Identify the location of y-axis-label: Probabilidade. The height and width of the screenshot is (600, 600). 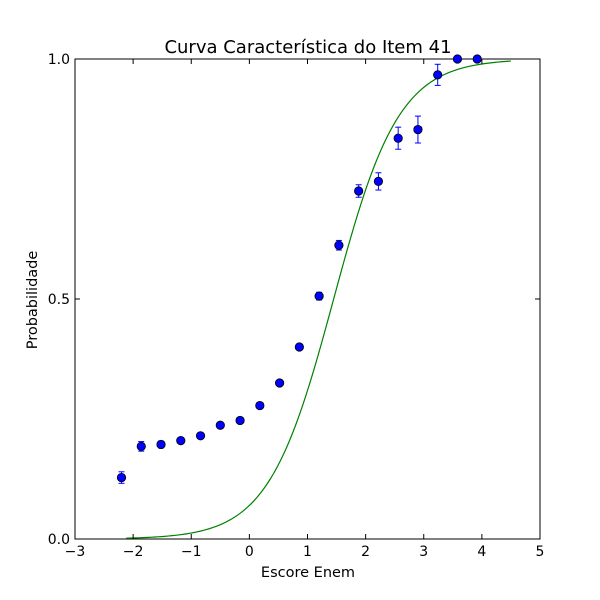
(33, 300).